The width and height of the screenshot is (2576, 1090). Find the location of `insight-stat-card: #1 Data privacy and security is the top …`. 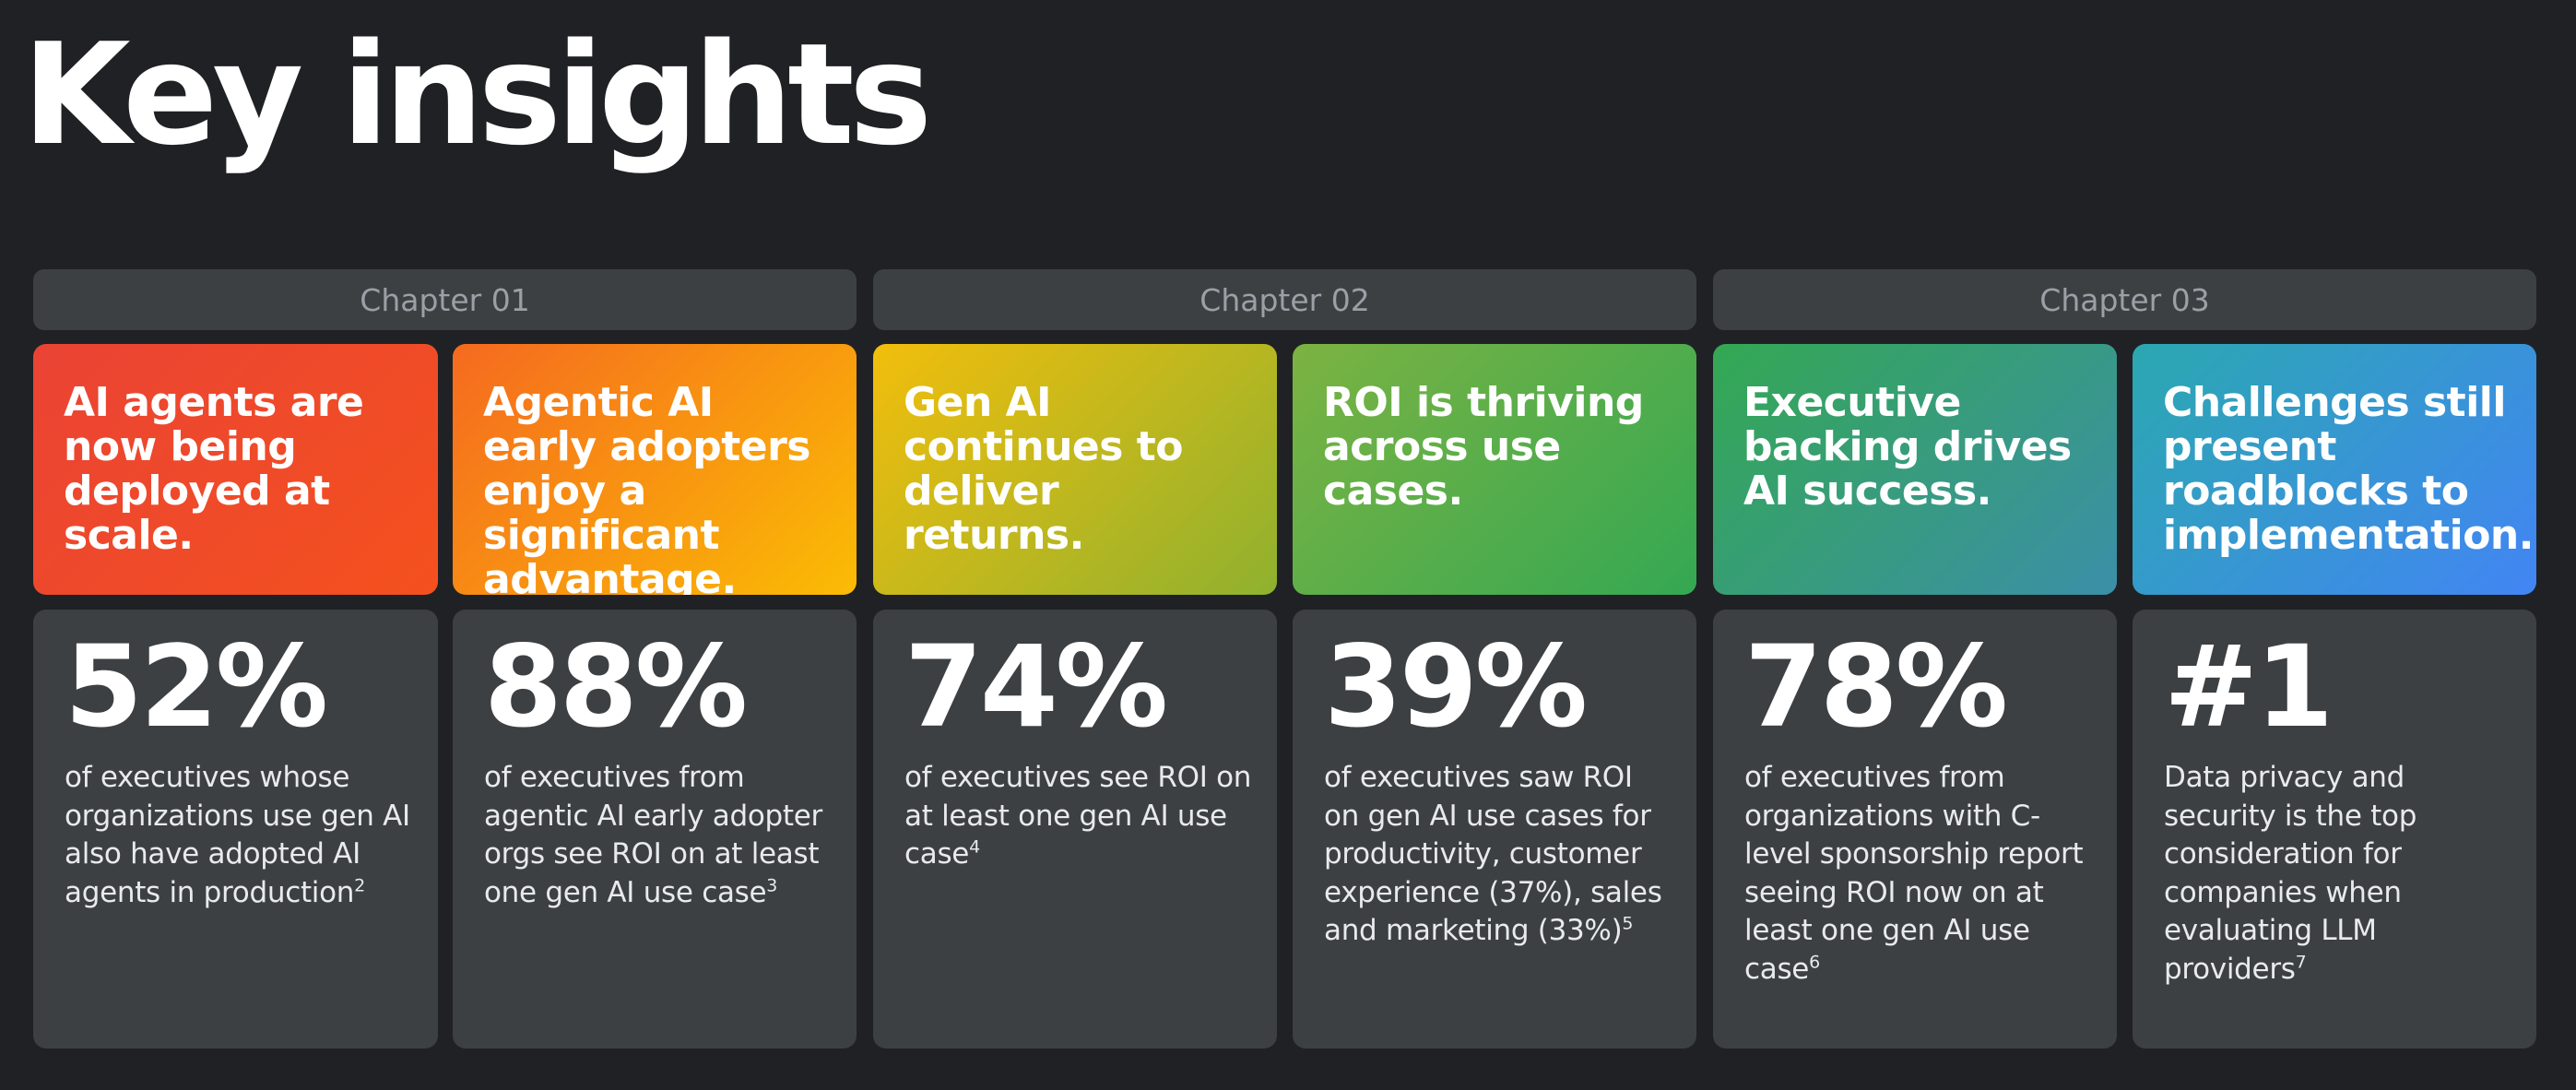

insight-stat-card: #1 Data privacy and security is the top … is located at coordinates (2334, 829).